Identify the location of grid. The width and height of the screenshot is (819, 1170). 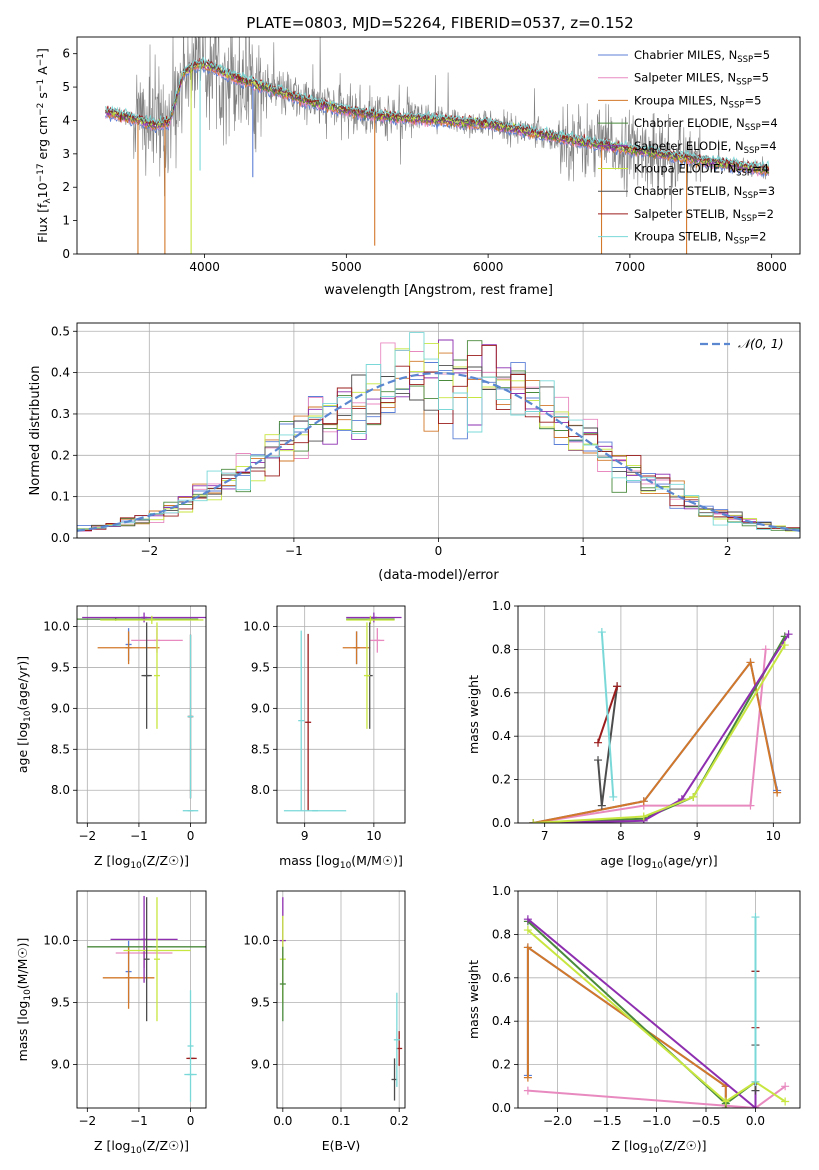
(341, 714).